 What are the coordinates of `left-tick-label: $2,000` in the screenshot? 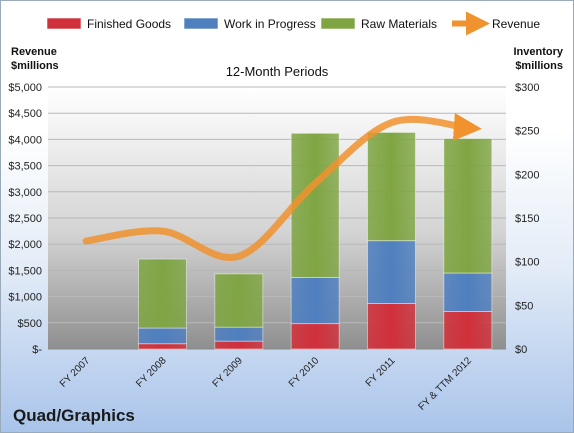 It's located at (25, 245).